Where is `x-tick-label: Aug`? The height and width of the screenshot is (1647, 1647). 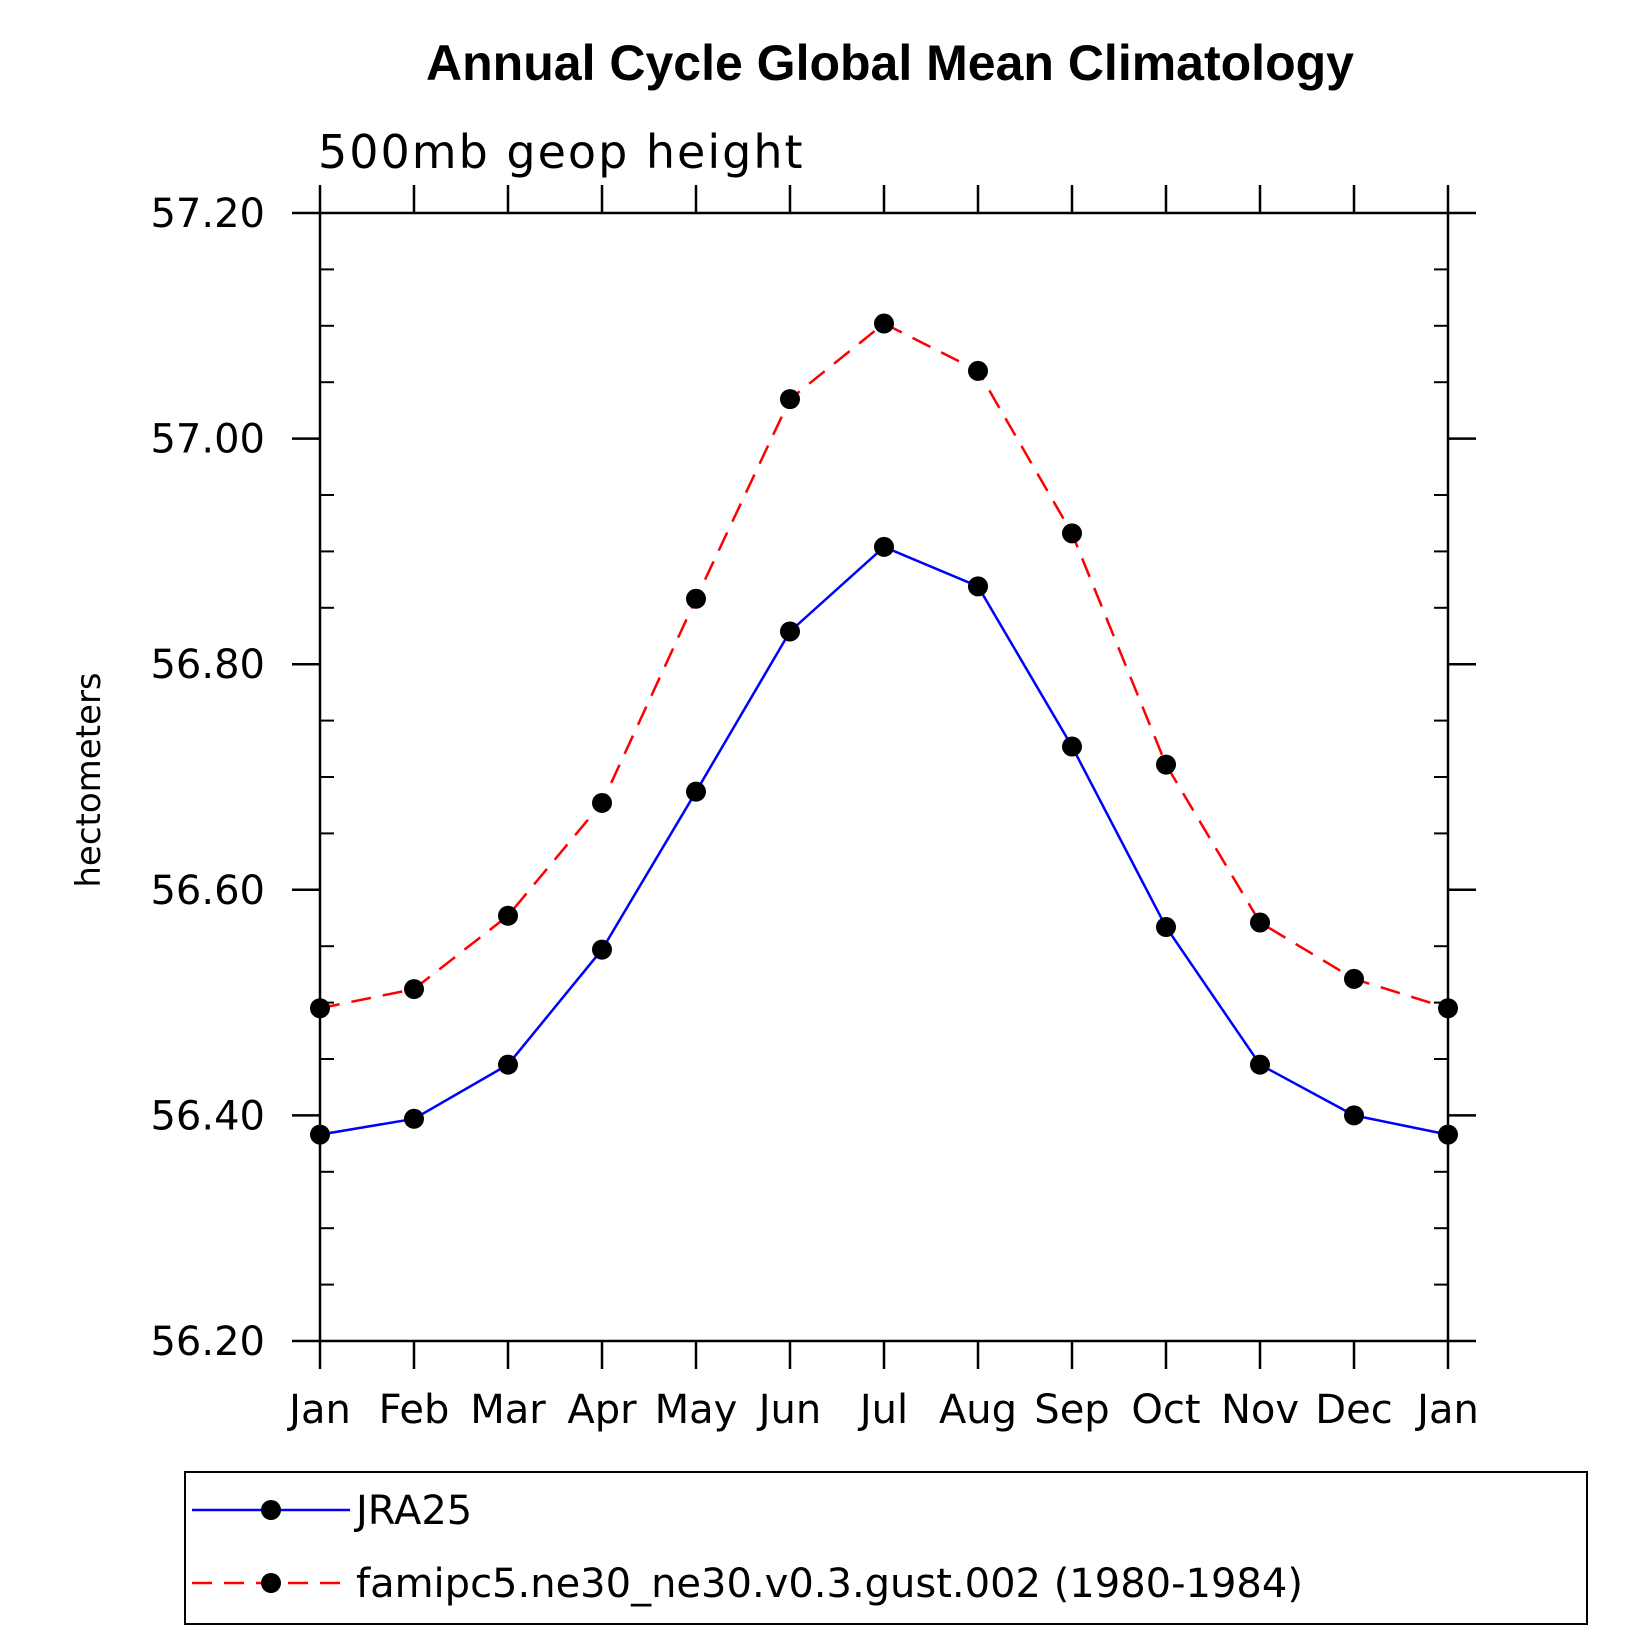
x-tick-label: Aug is located at coordinates (978, 1410).